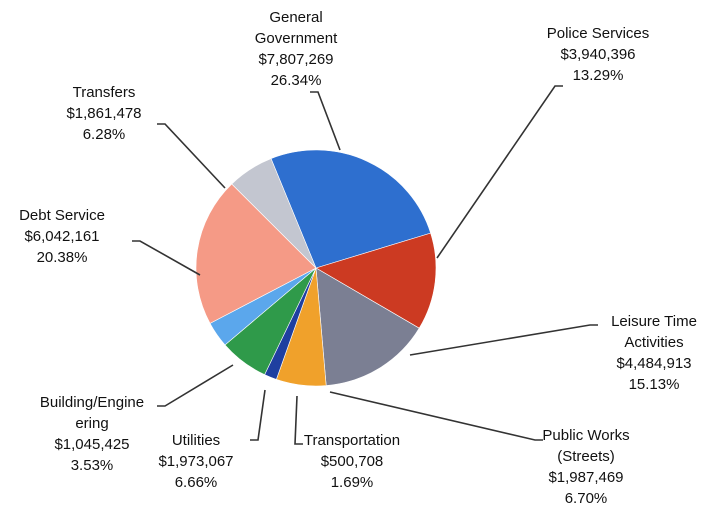 Image resolution: width=714 pixels, height=517 pixels. What do you see at coordinates (196, 482) in the screenshot?
I see `label-percent: 6.66%` at bounding box center [196, 482].